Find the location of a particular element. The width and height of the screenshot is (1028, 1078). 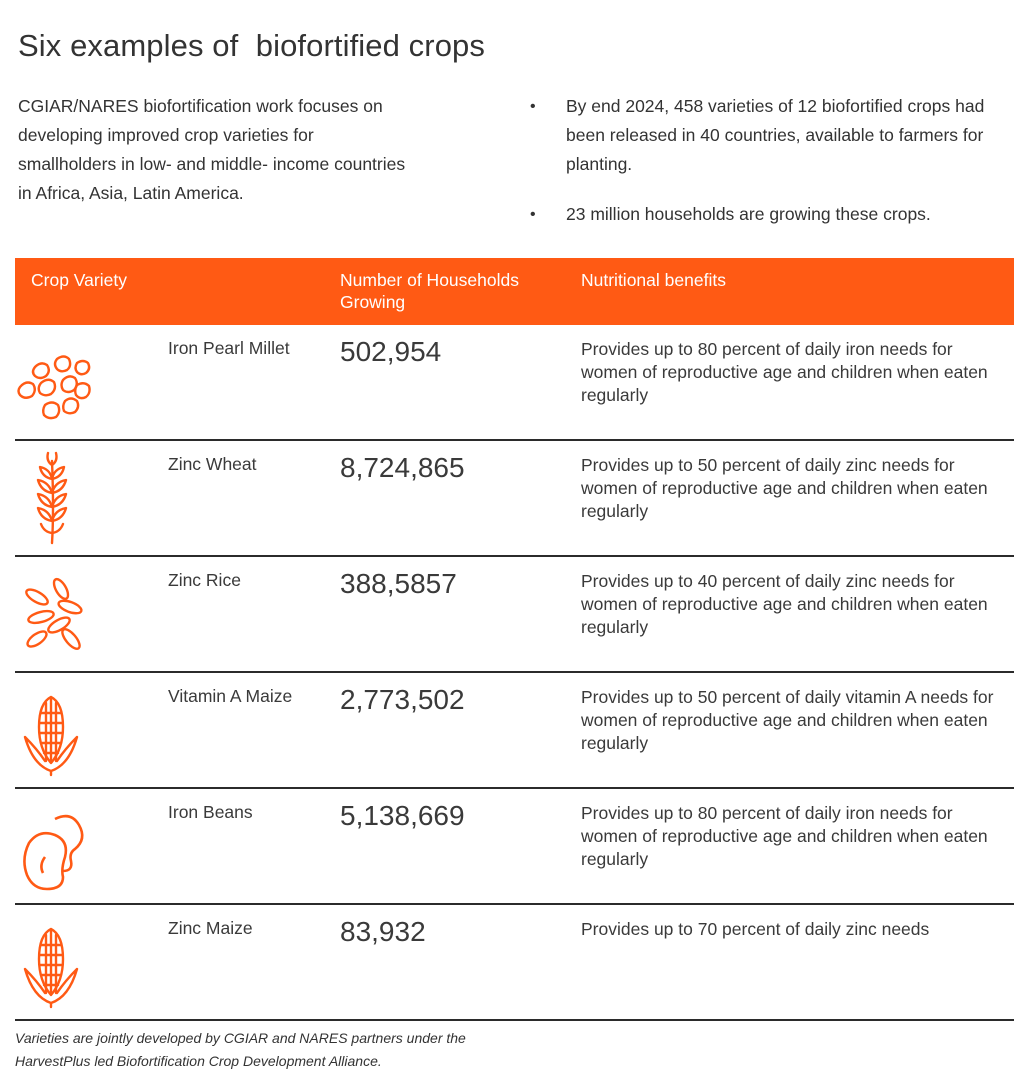

crop-name: Iron Pearl Millet is located at coordinates (229, 348).